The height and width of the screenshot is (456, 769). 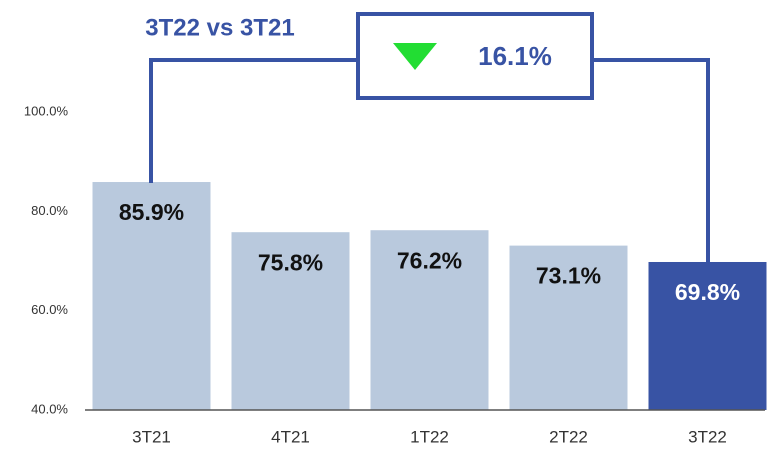 I want to click on y-tick-label: 100.0%, so click(x=46, y=110).